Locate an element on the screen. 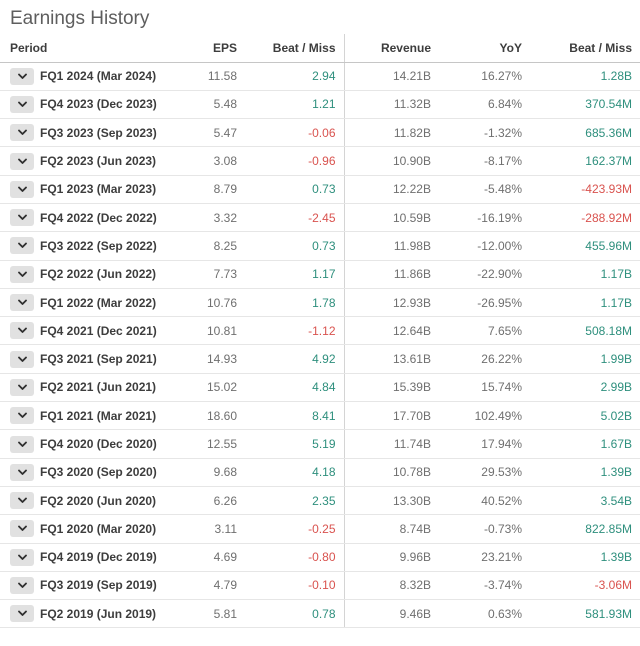 The image size is (640, 646). period-cell: FQ3 2023 (Sep 2023) is located at coordinates (100, 133).